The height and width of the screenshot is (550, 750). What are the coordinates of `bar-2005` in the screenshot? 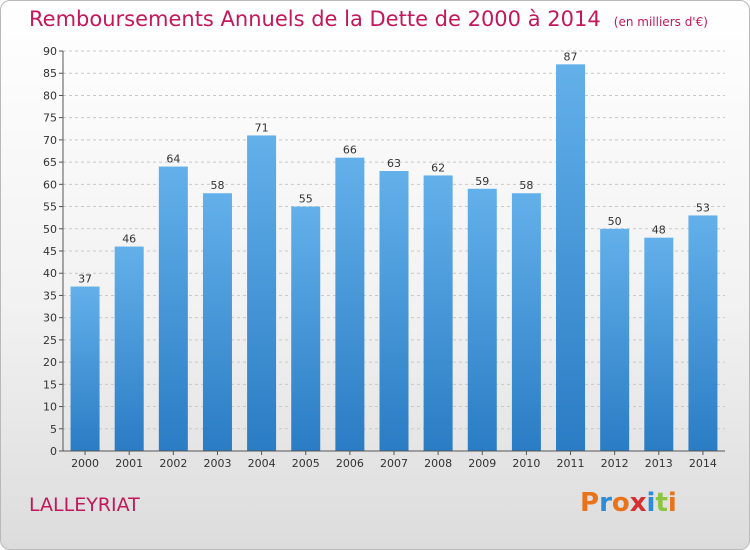 It's located at (306, 328).